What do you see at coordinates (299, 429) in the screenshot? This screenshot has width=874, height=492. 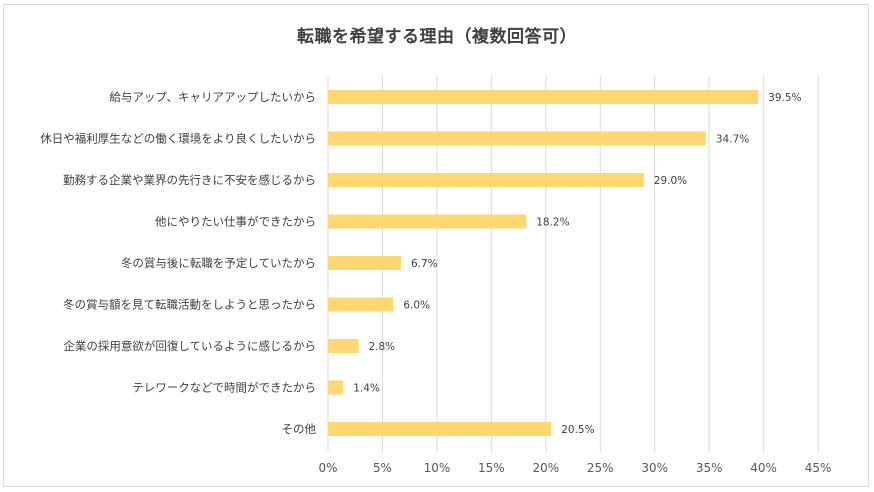 I see `category-label: その他` at bounding box center [299, 429].